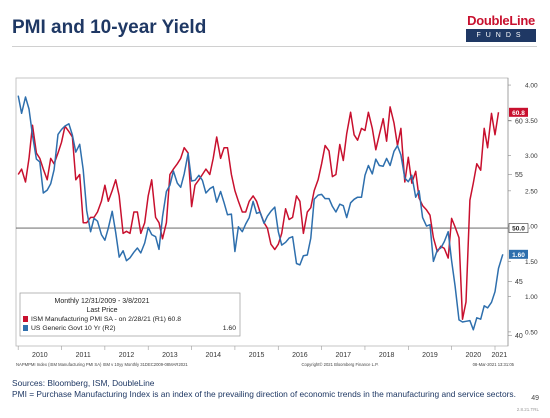 The height and width of the screenshot is (418, 550). Describe the element at coordinates (501, 35) in the screenshot. I see `logo-subtitle: FUNDS` at that location.